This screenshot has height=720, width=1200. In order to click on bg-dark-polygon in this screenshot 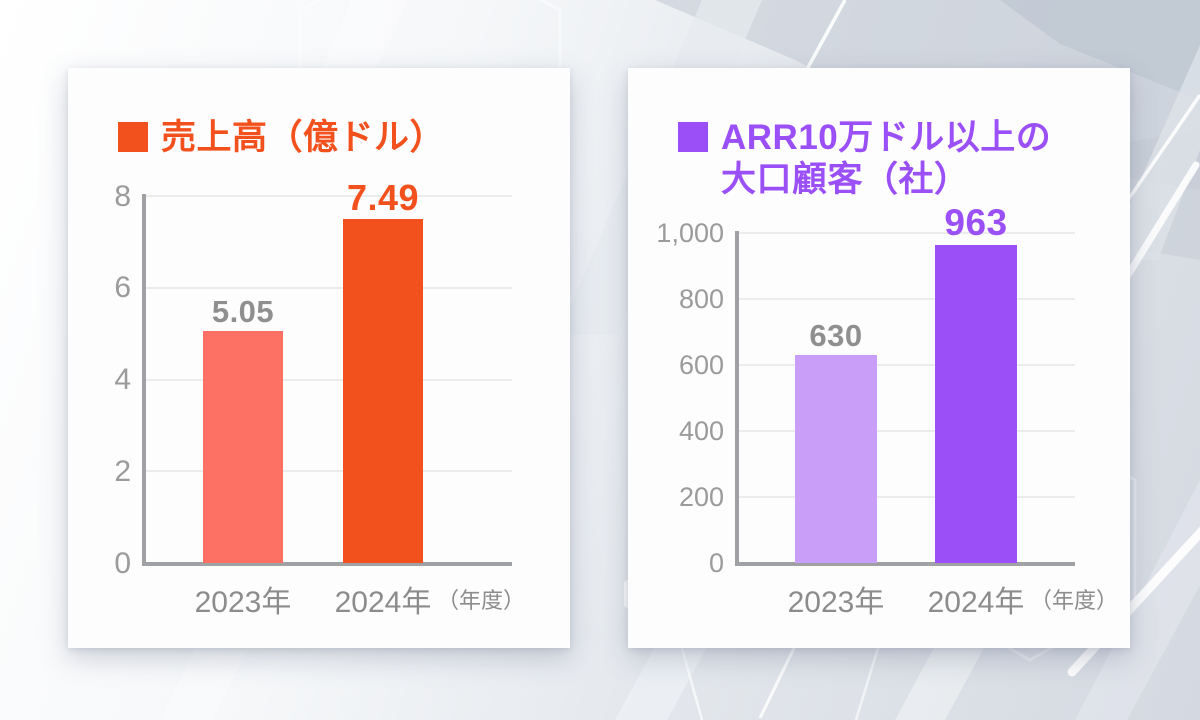, I will do `click(1100, 50)`.